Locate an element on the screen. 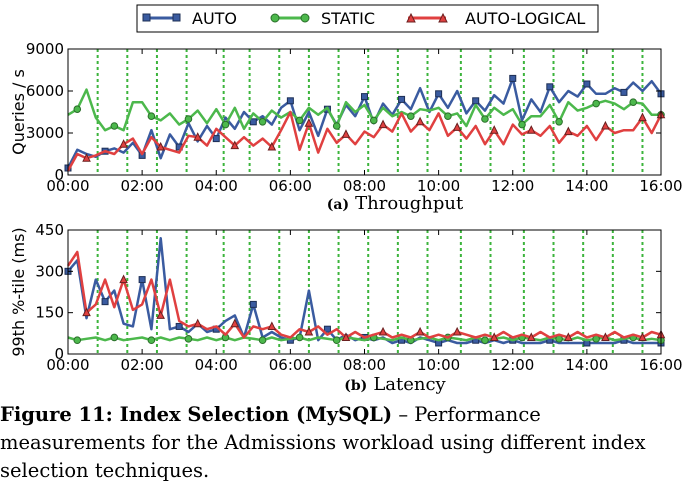 The height and width of the screenshot is (485, 689). latency-x-tick-label: 16:00 is located at coordinates (660, 365).